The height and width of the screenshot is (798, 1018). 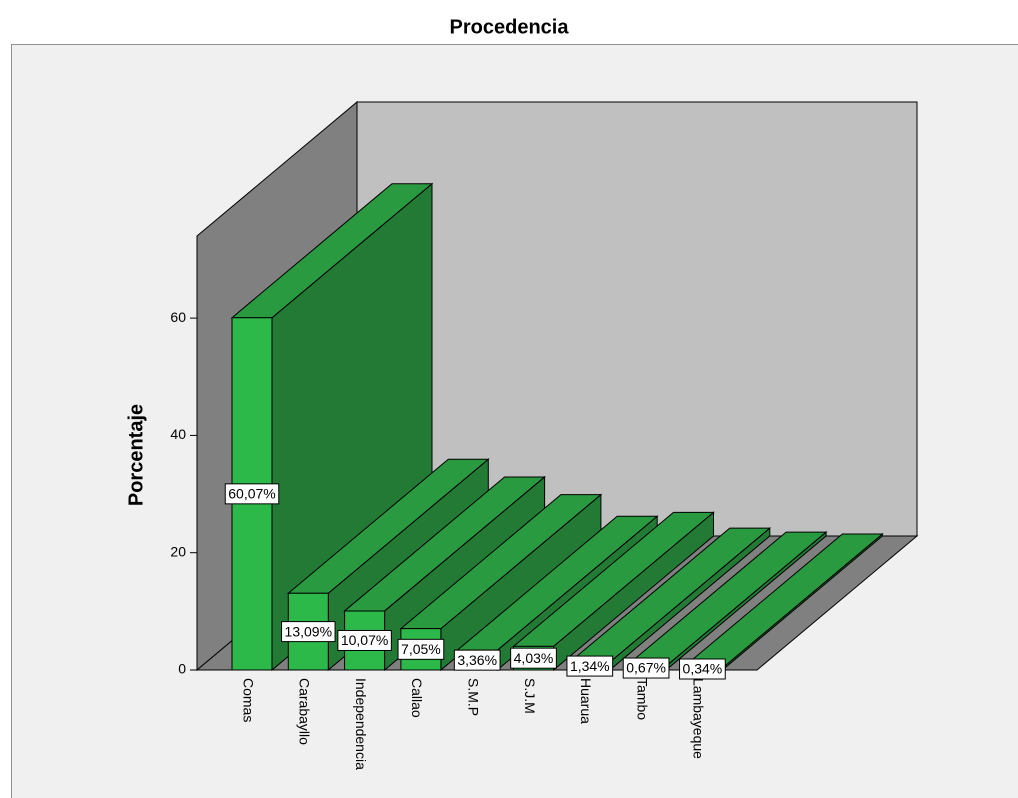 I want to click on y-tick-label: 60, so click(x=178, y=317).